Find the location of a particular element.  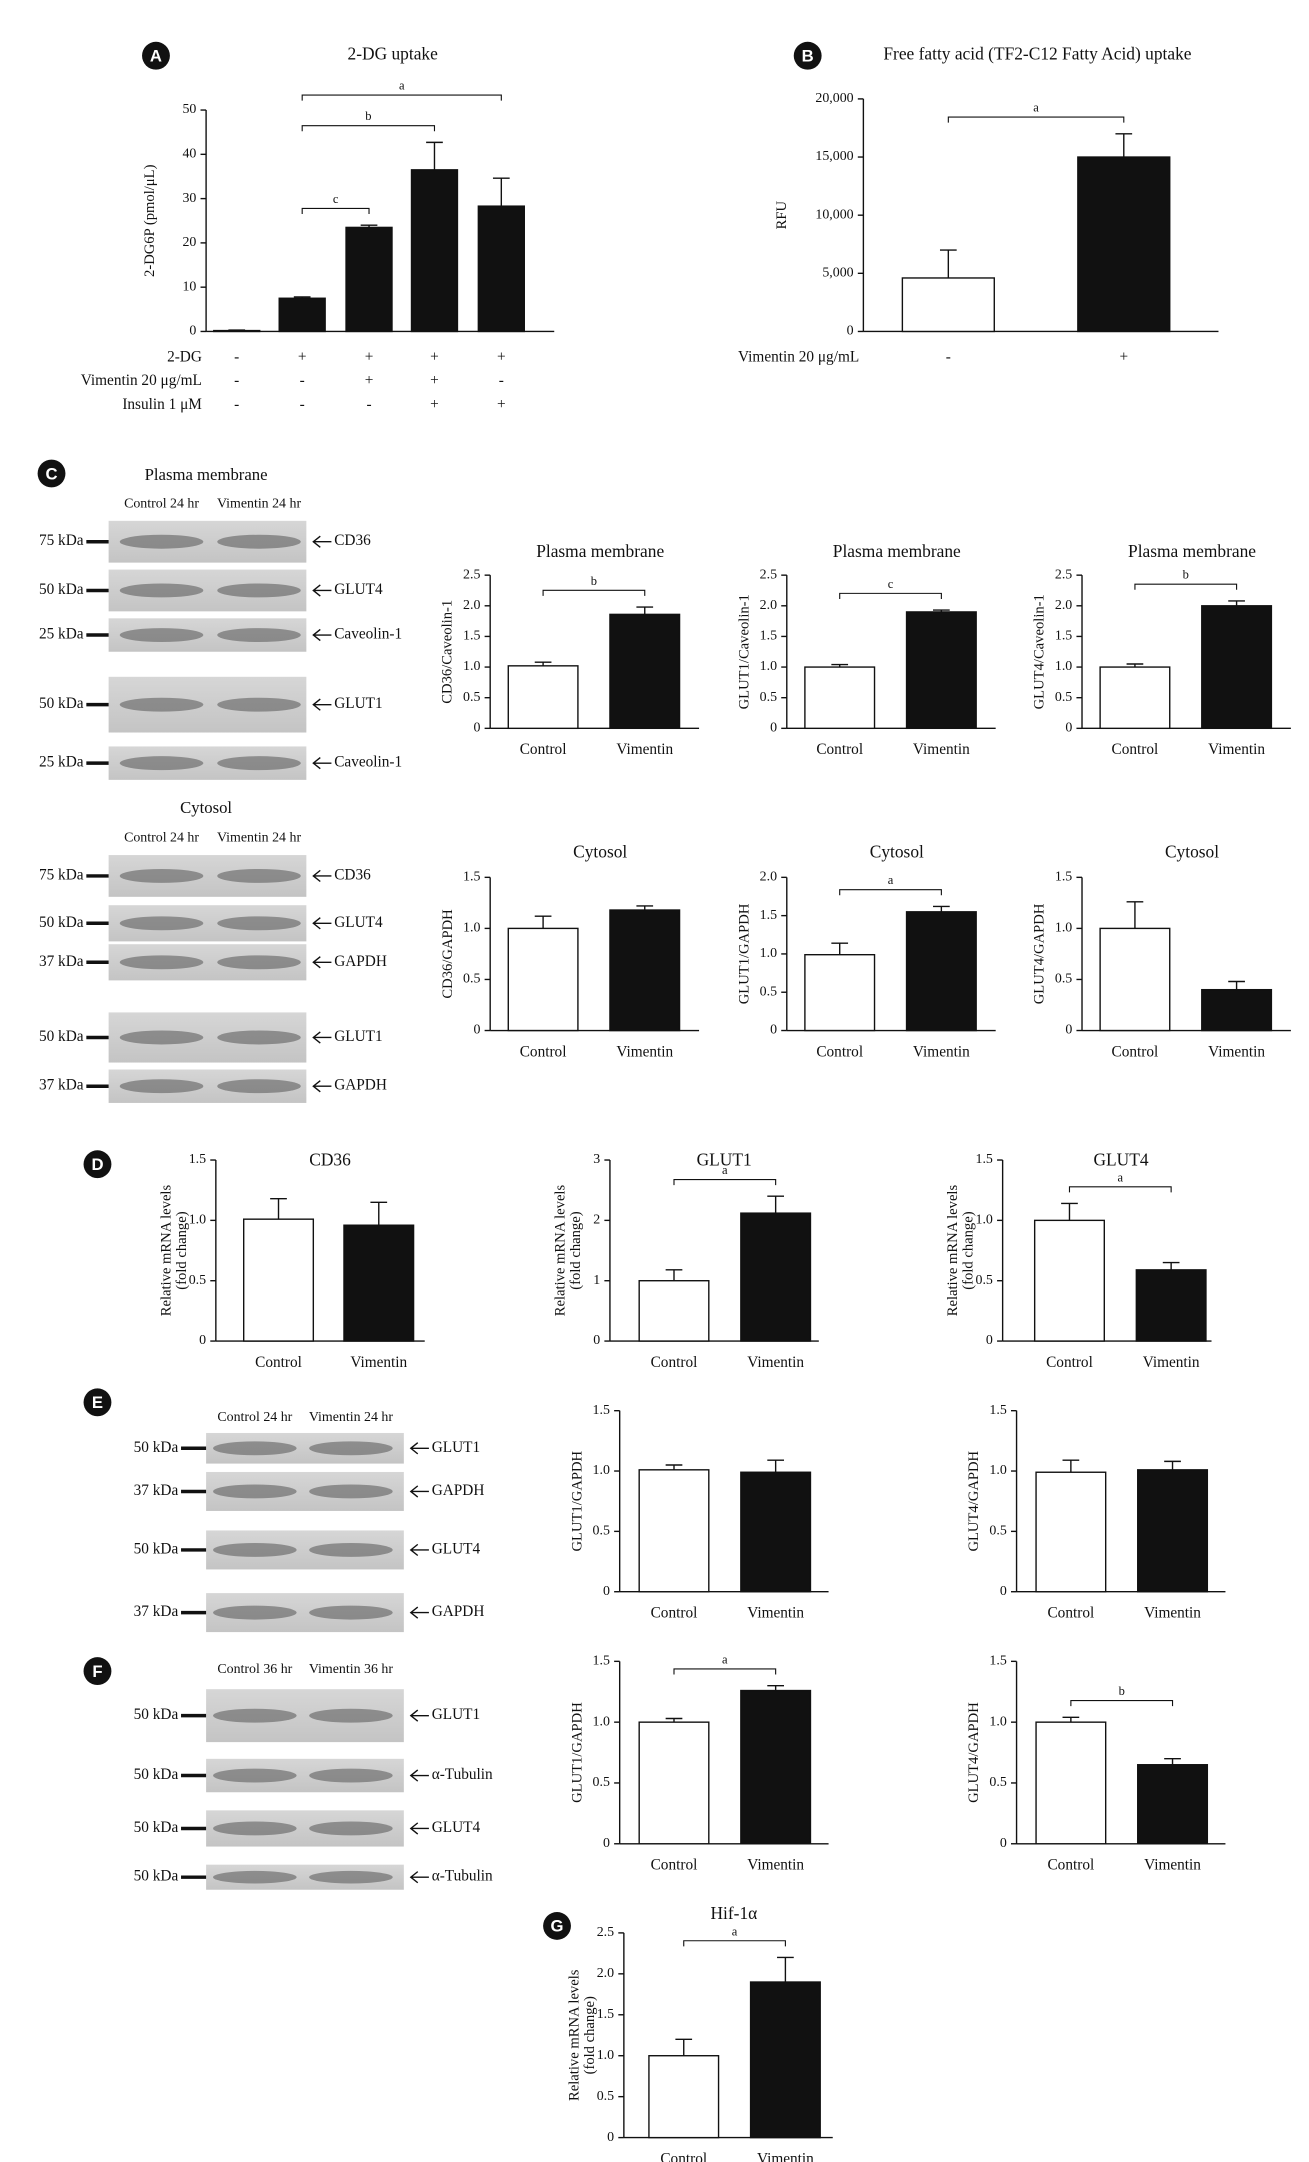

y-tick-label: 5,000 is located at coordinates (837, 273).